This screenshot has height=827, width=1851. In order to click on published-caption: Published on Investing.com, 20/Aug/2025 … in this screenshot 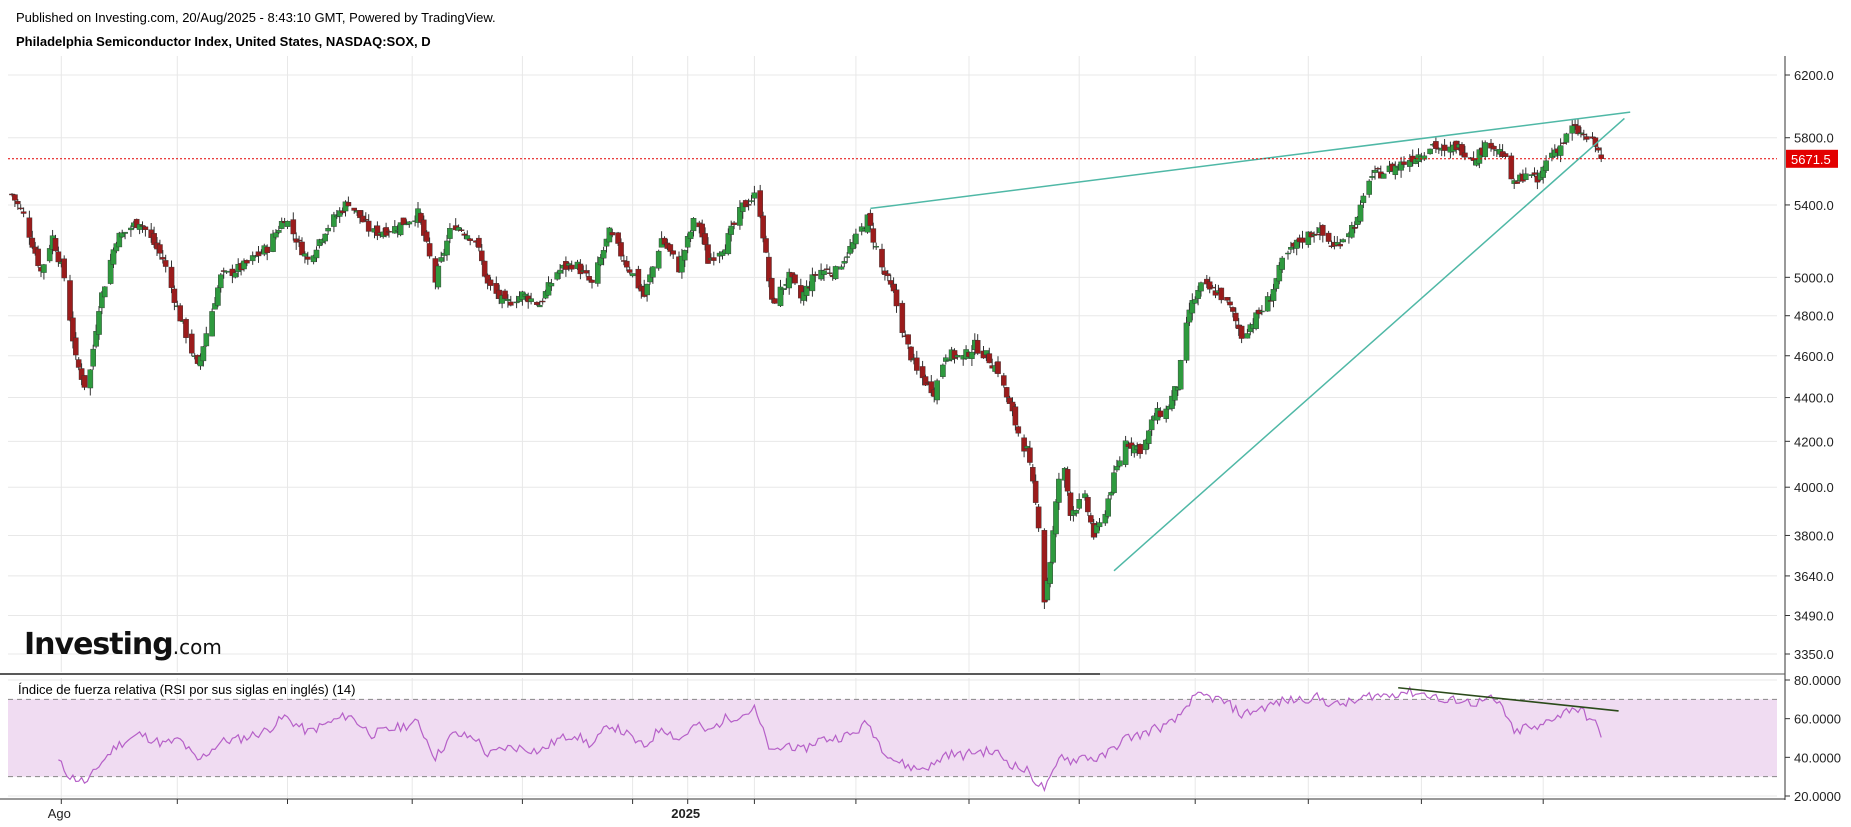, I will do `click(256, 17)`.